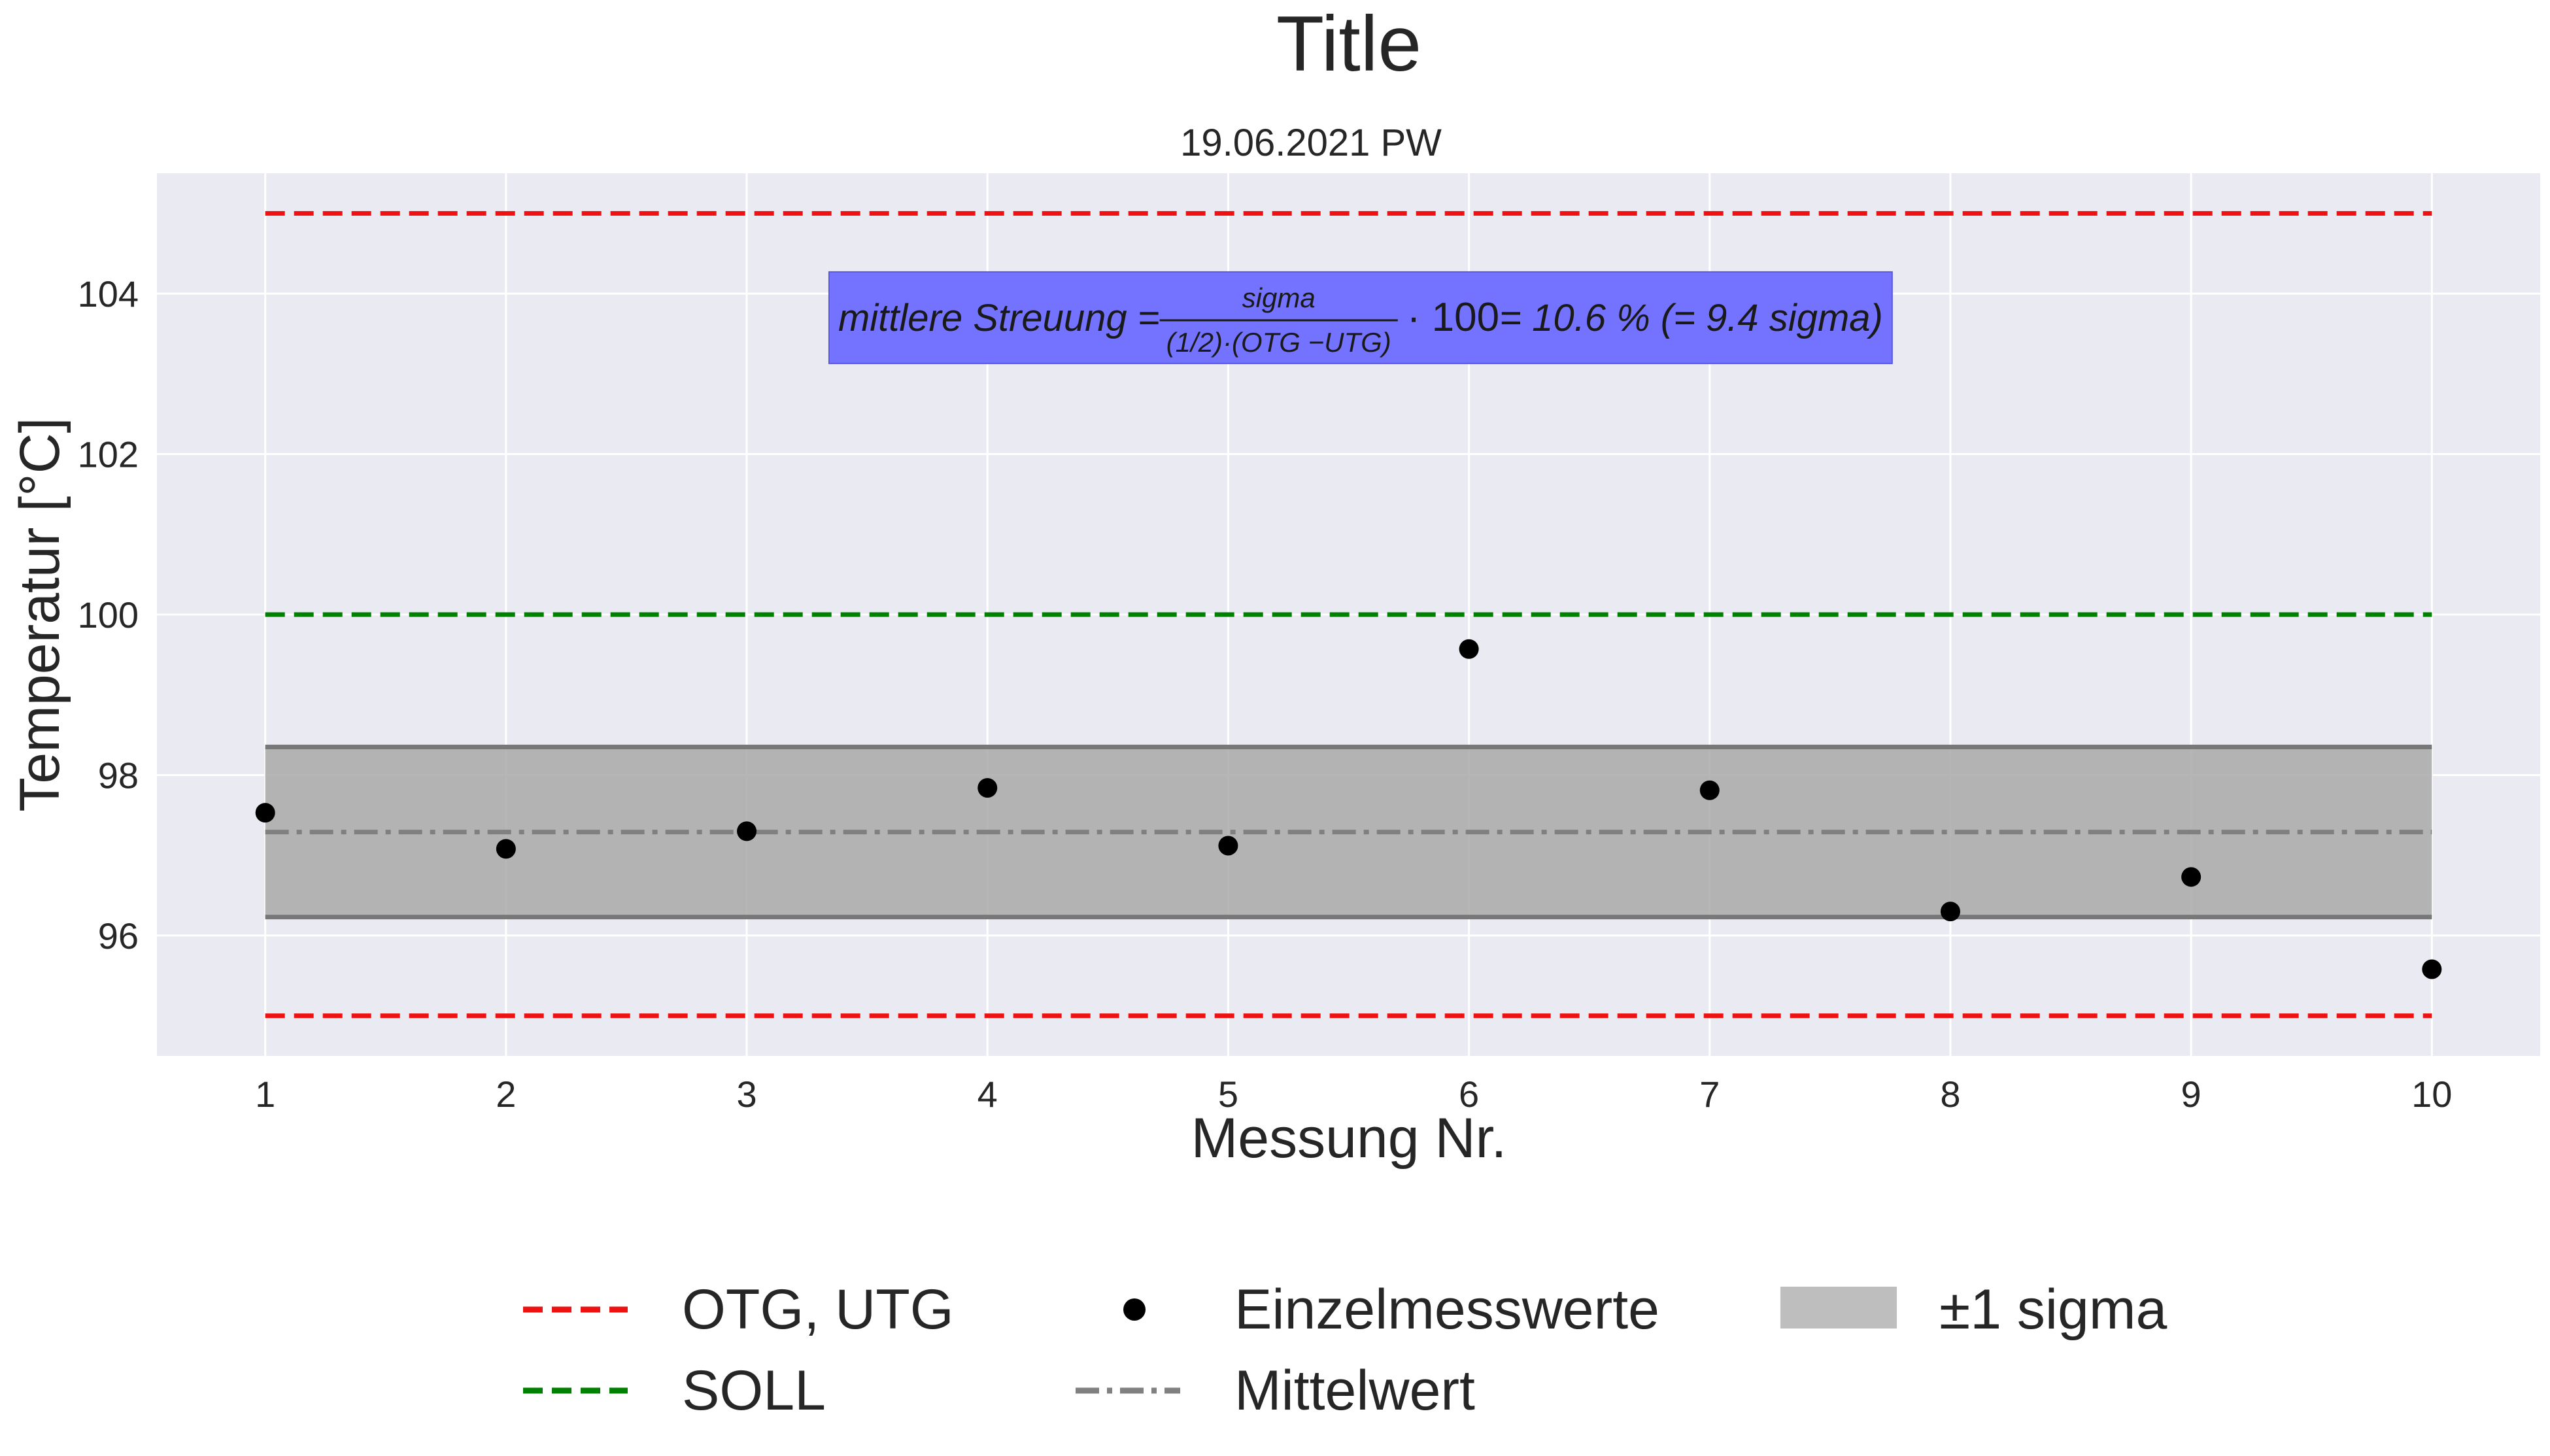 The width and height of the screenshot is (2550, 1456). What do you see at coordinates (746, 1094) in the screenshot?
I see `x-tick-label: 3` at bounding box center [746, 1094].